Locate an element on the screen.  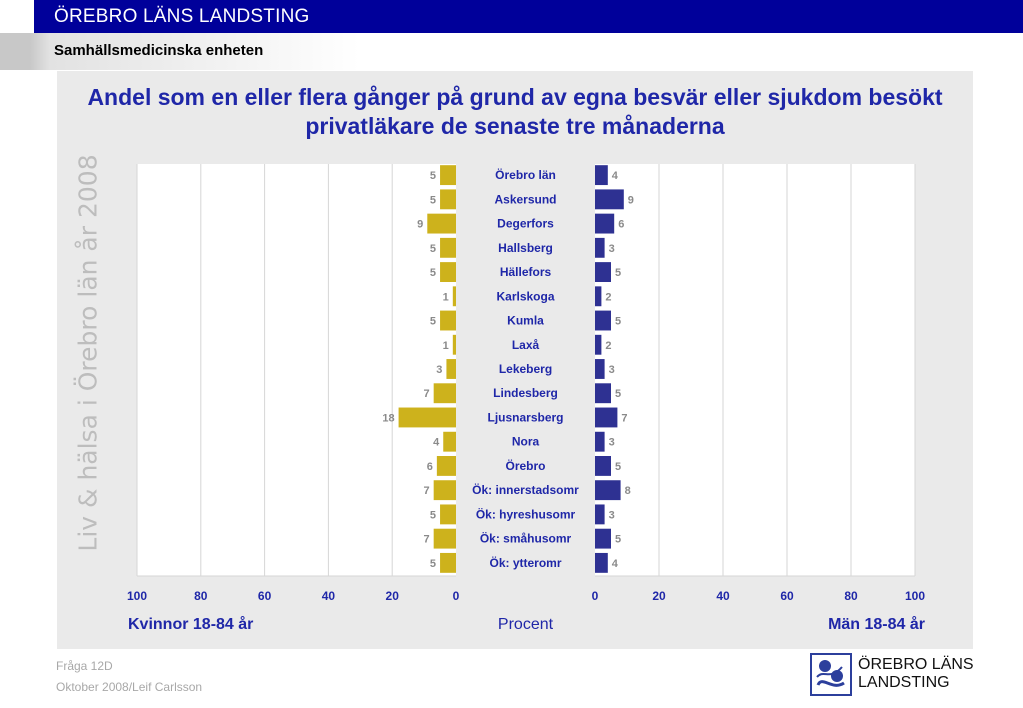
category-label: Örebro is located at coordinates (525, 465).